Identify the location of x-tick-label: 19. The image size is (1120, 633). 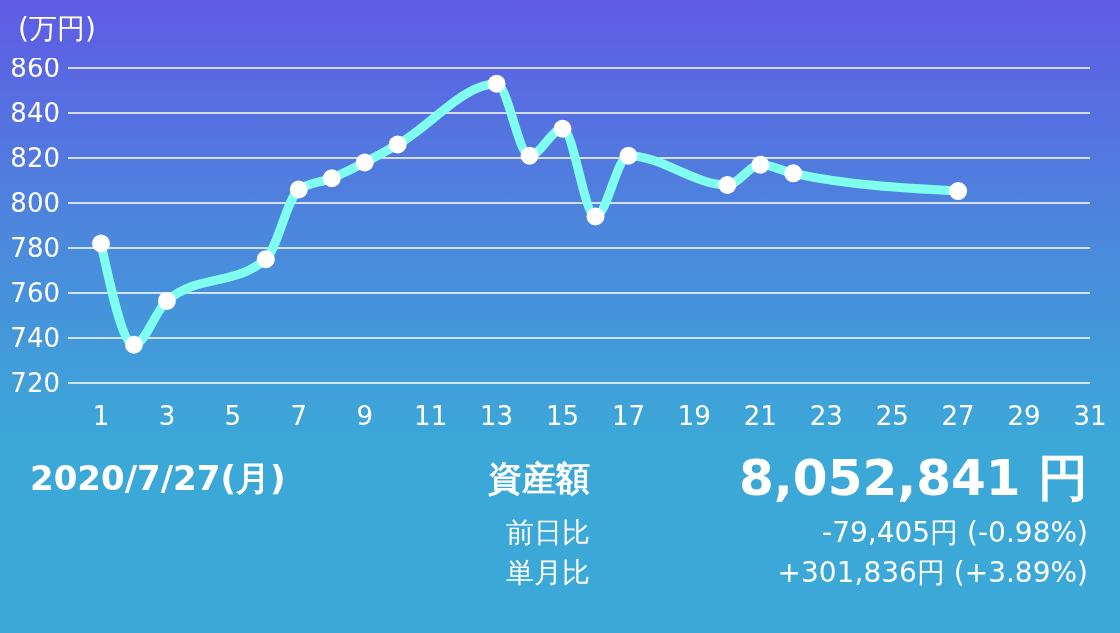
(694, 416).